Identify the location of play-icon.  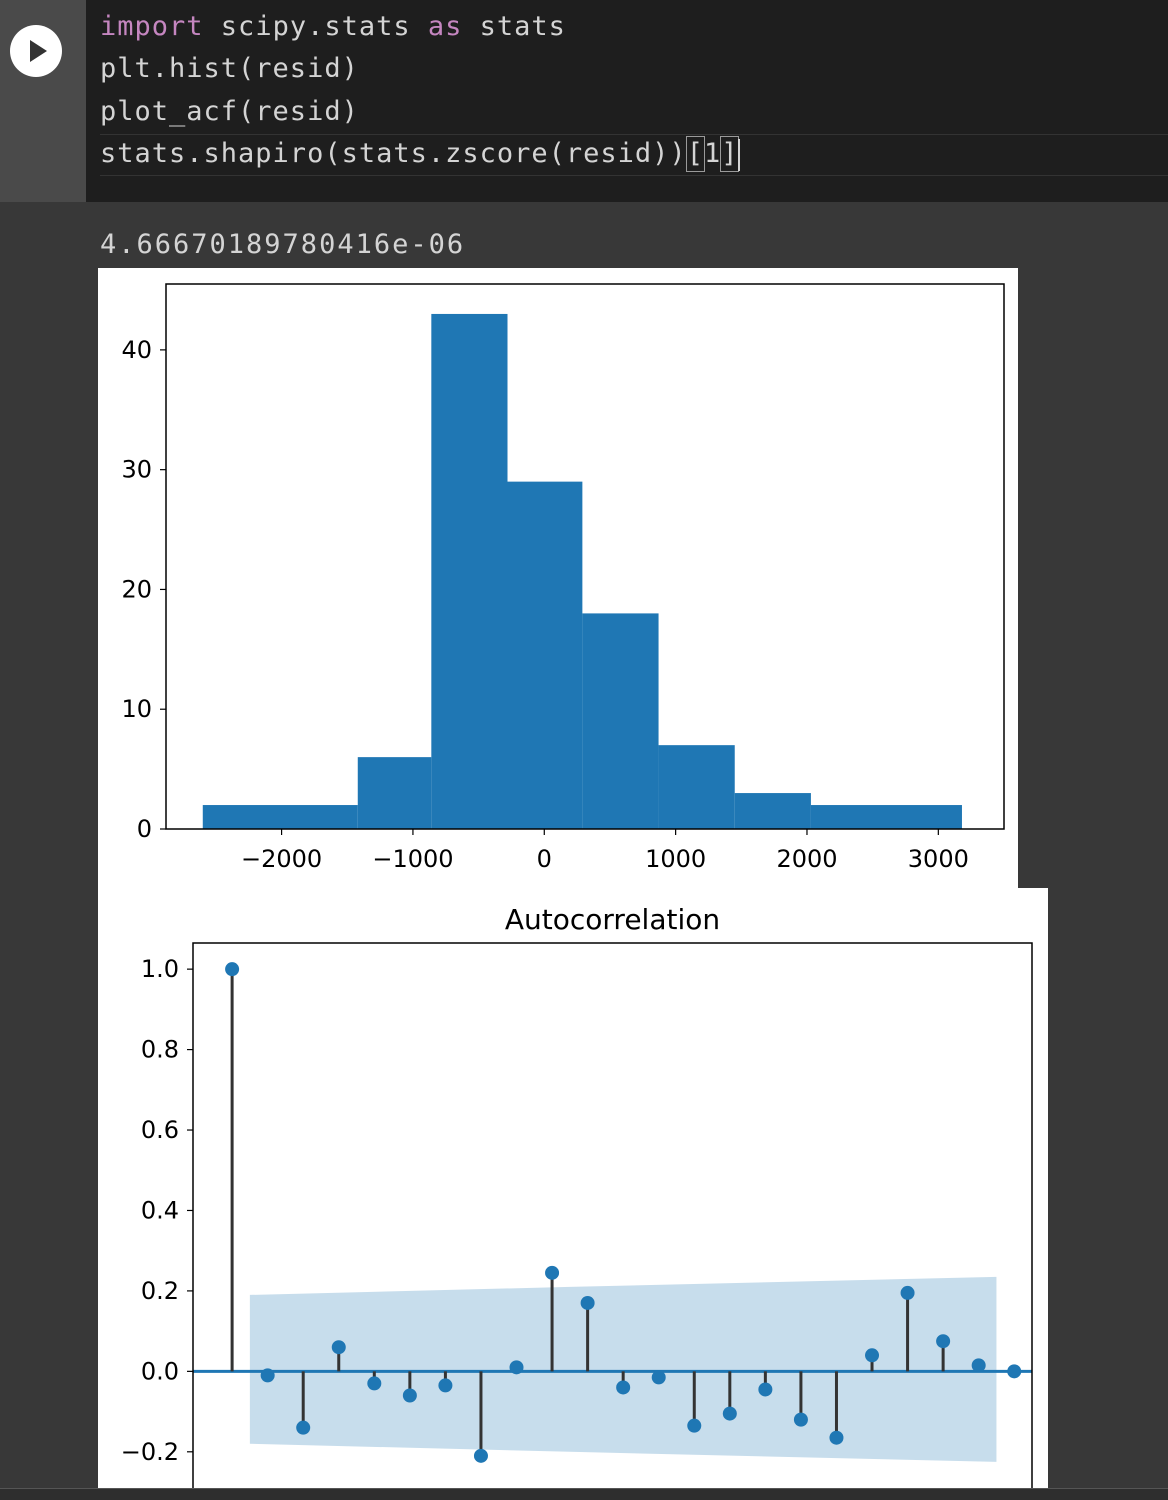
(36, 51).